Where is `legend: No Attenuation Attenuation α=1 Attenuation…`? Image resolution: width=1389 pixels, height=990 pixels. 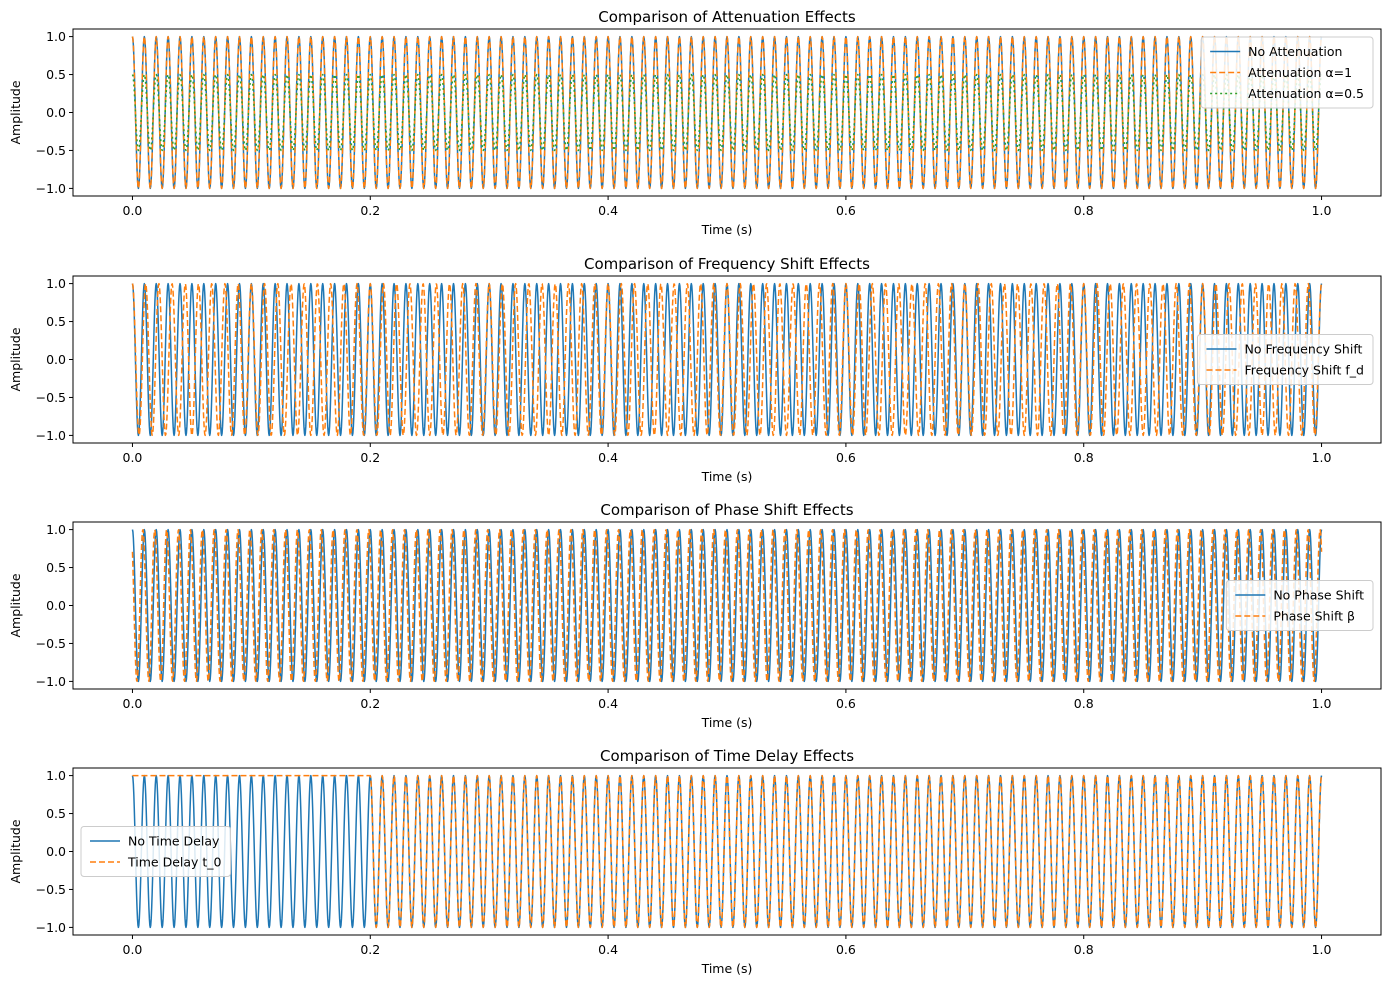
legend: No Attenuation Attenuation α=1 Attenuation… is located at coordinates (1287, 72).